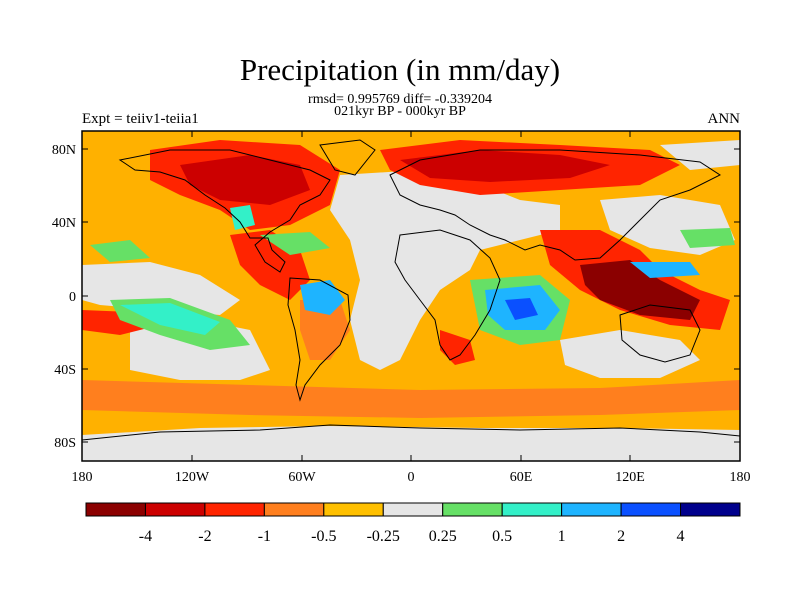  I want to click on lat-tick-40S: 40S, so click(65, 370).